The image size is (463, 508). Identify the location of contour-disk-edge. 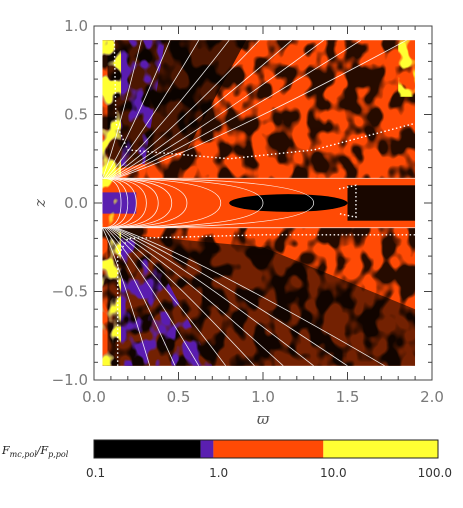
(347, 201).